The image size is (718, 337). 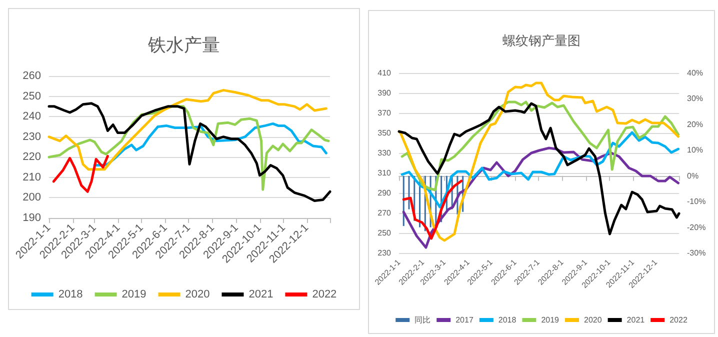 What do you see at coordinates (696, 253) in the screenshot?
I see `y2-tick-label: -30%` at bounding box center [696, 253].